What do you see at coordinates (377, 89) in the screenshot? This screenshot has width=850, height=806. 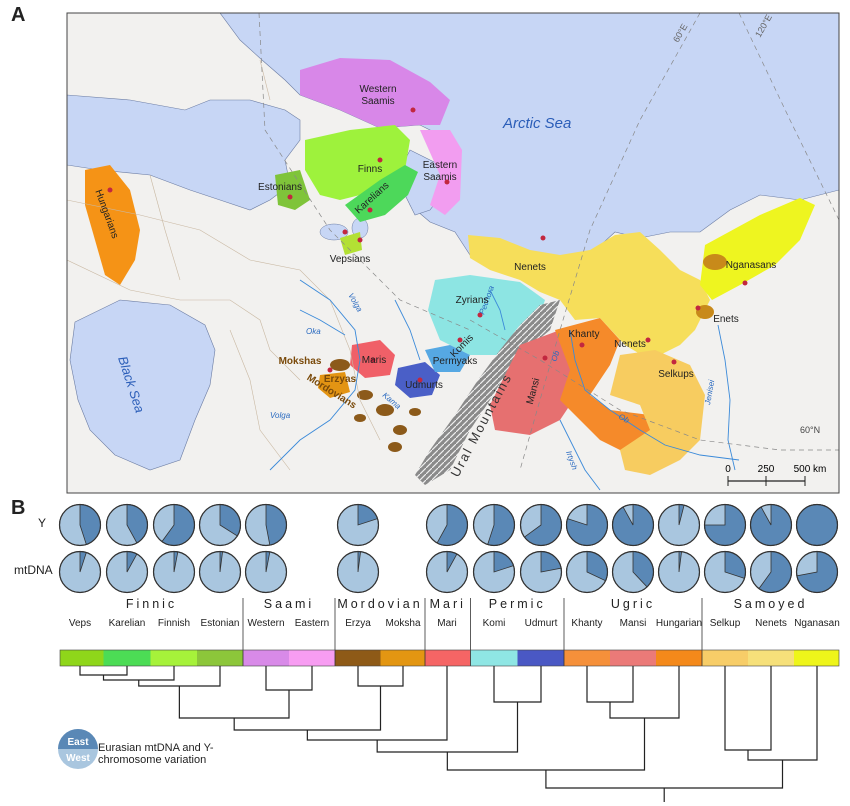 I see `label-western-saamis-1: Western` at bounding box center [377, 89].